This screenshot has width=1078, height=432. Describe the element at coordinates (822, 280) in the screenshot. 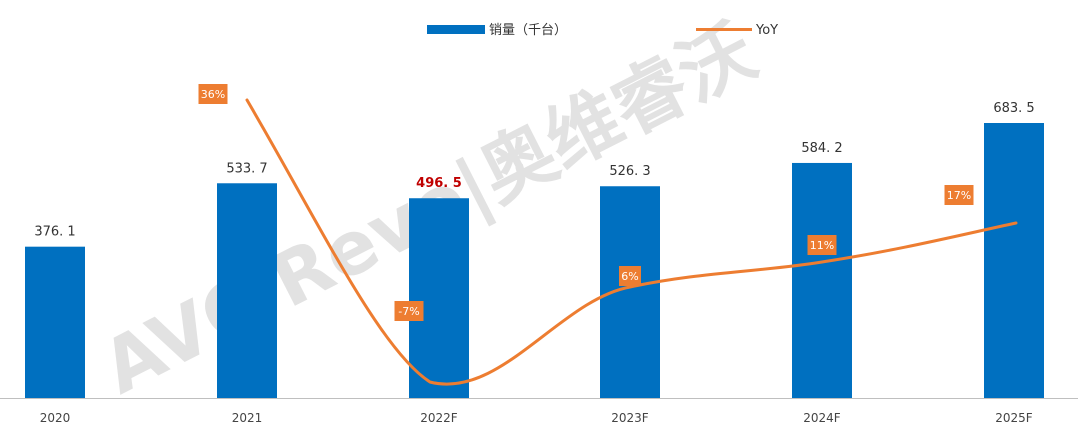

I see `bar-2024F` at that location.